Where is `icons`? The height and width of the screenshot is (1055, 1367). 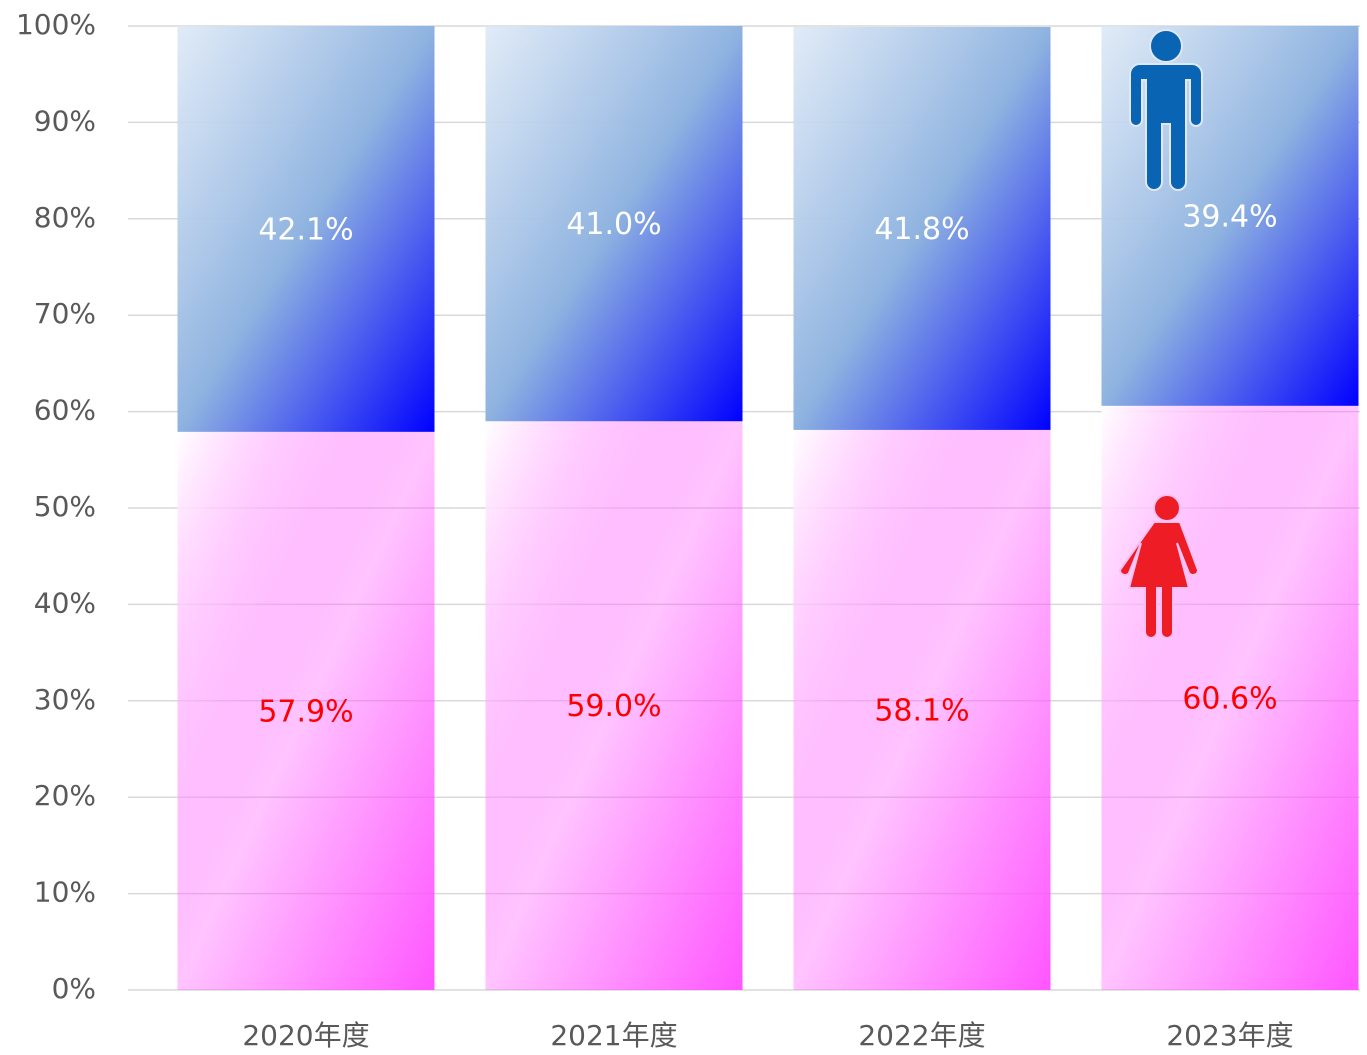 icons is located at coordinates (1160, 334).